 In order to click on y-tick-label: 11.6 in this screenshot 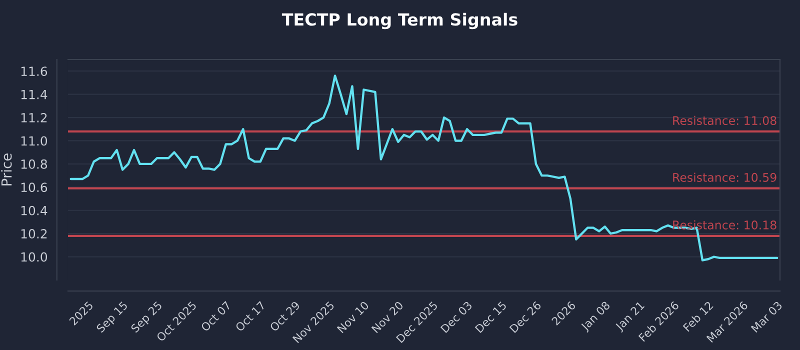, I will do `click(34, 71)`.